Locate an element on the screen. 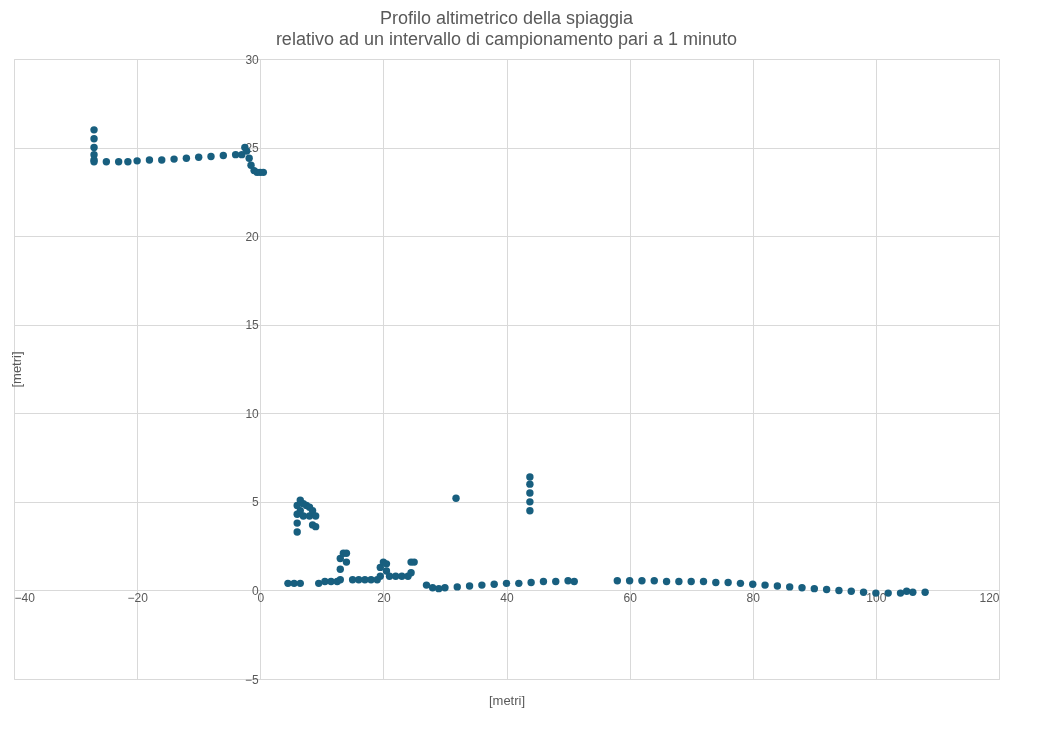 The height and width of the screenshot is (755, 1043). chart-title: Profilo altimetrico della spiaggia is located at coordinates (507, 18).